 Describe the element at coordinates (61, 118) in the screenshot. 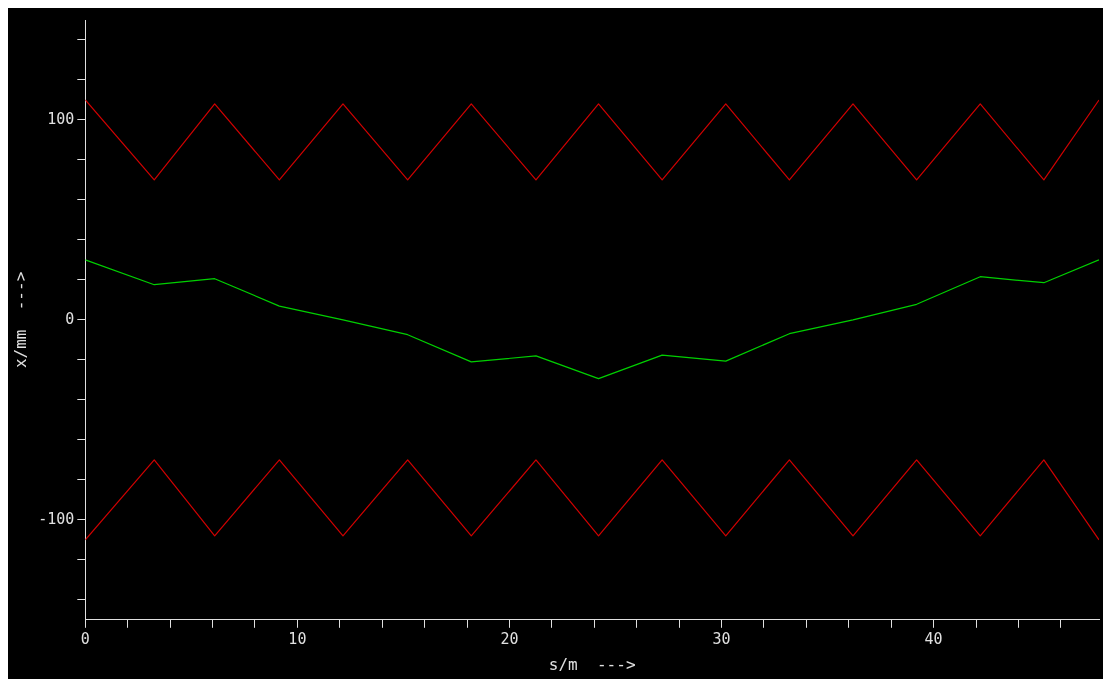

I see `y-tick-label: 100` at that location.